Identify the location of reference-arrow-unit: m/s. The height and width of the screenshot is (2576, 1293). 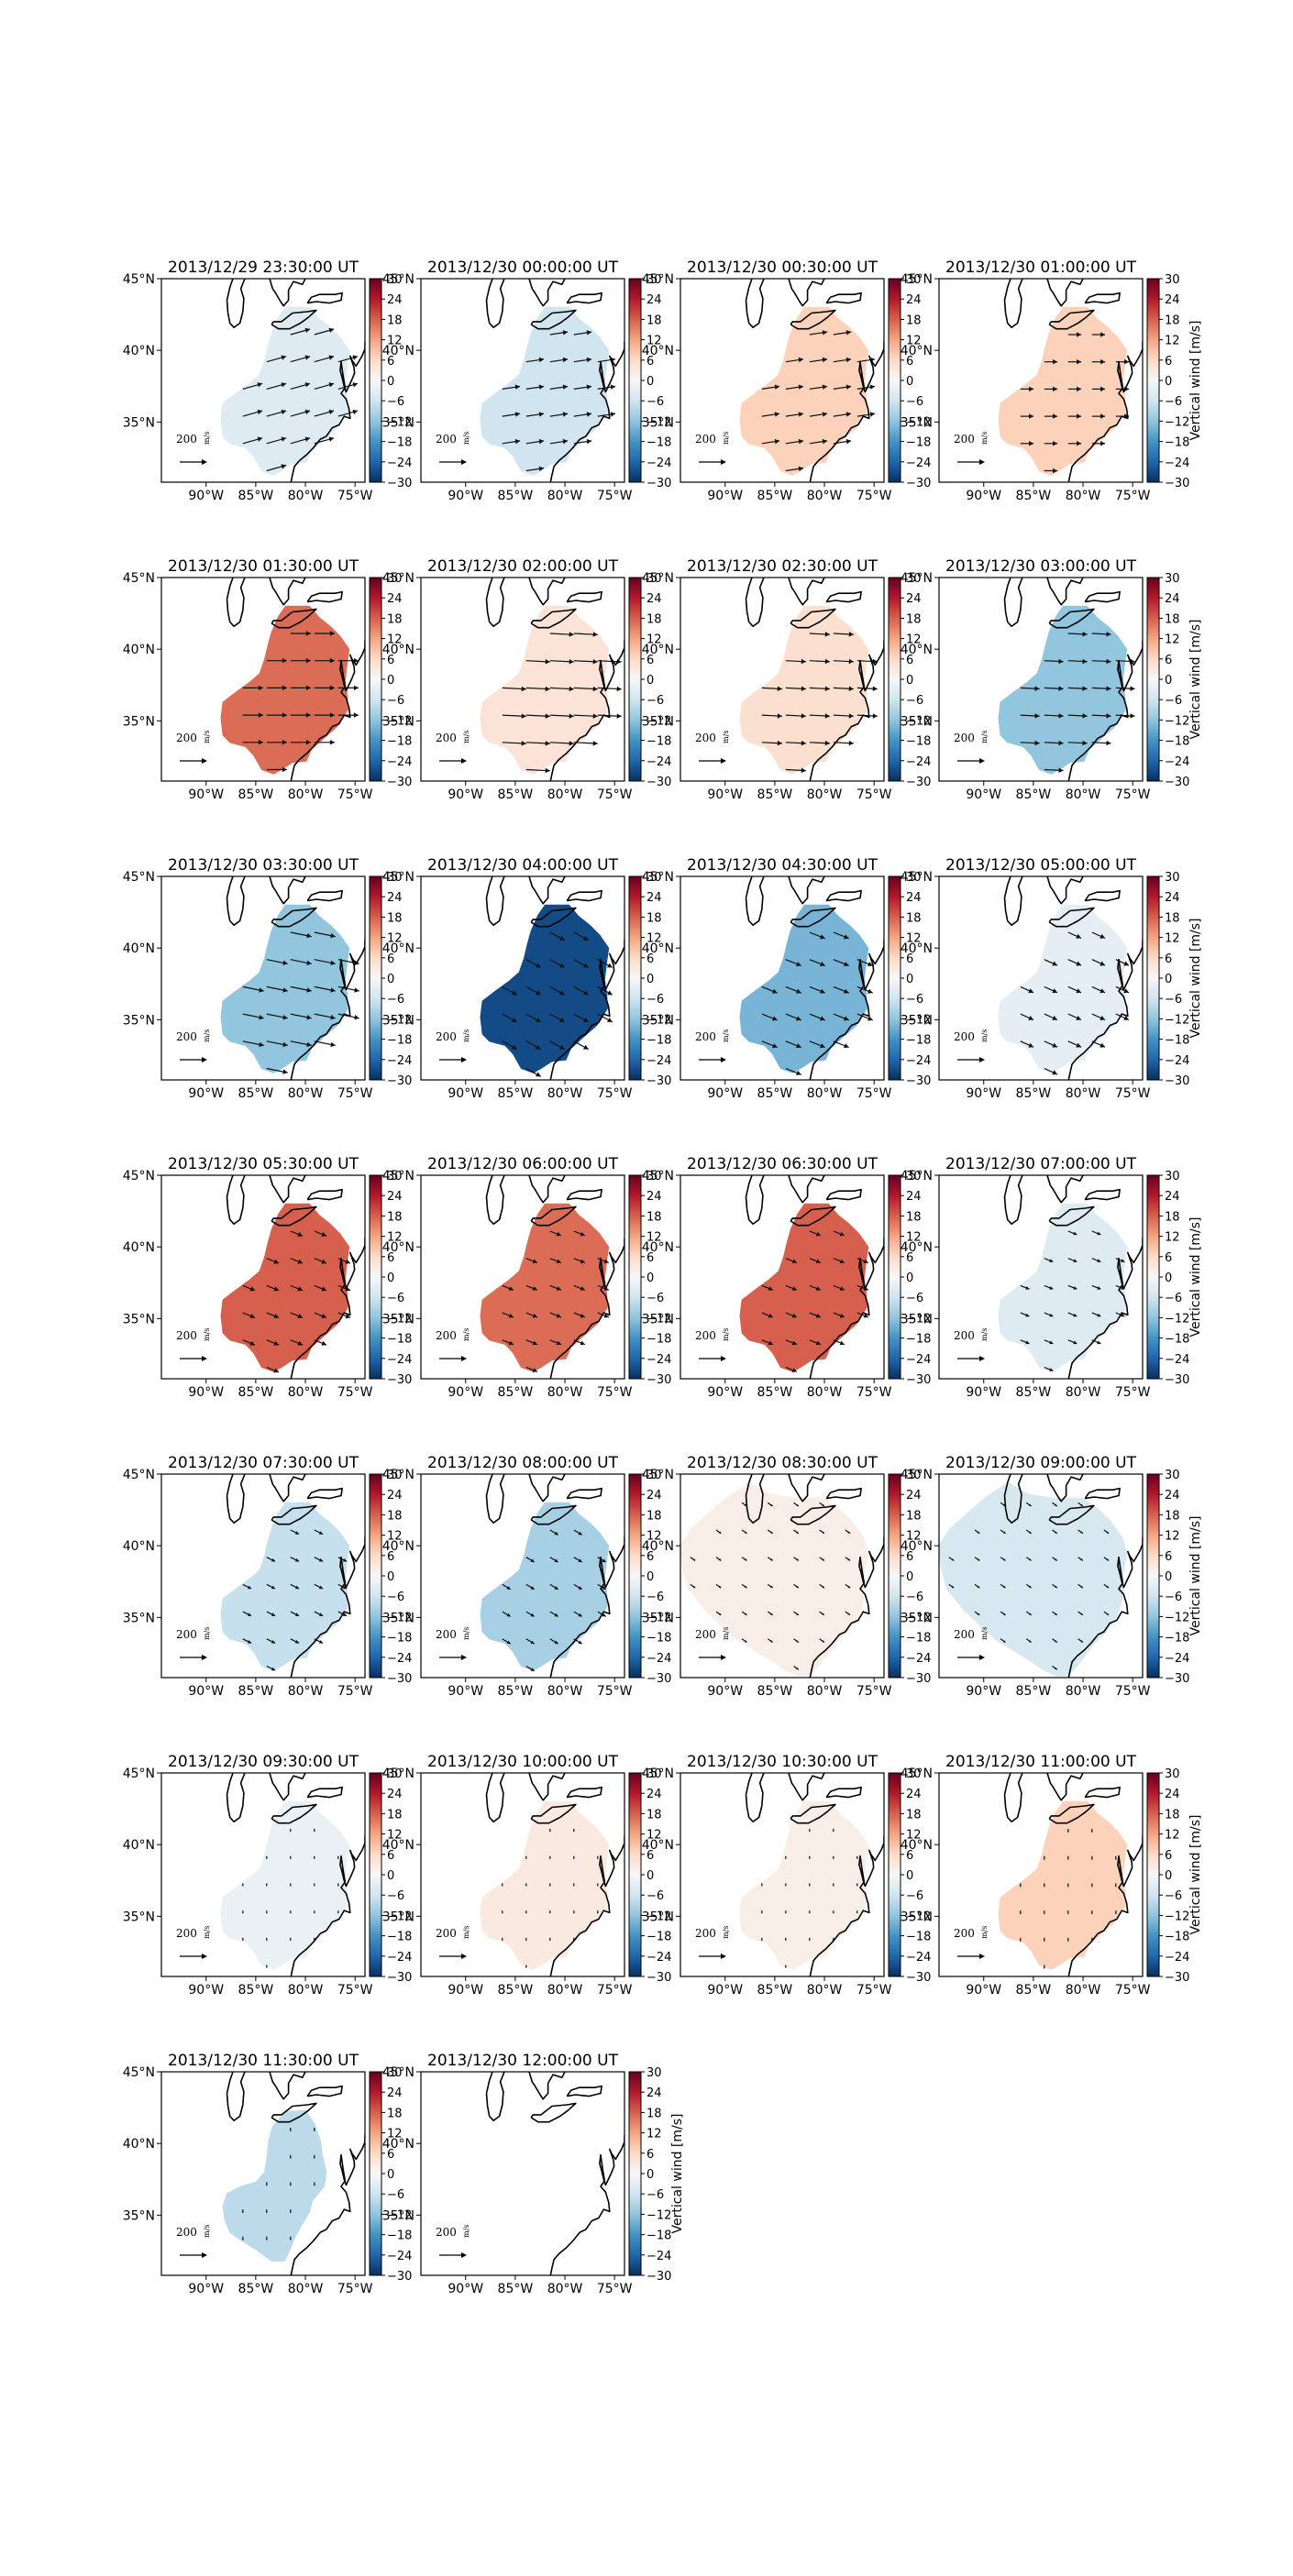
(466, 1334).